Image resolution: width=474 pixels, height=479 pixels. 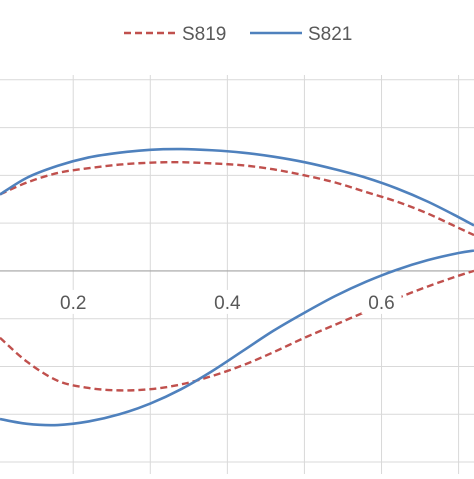 I want to click on x-tick-label: 0.2, so click(x=73, y=303).